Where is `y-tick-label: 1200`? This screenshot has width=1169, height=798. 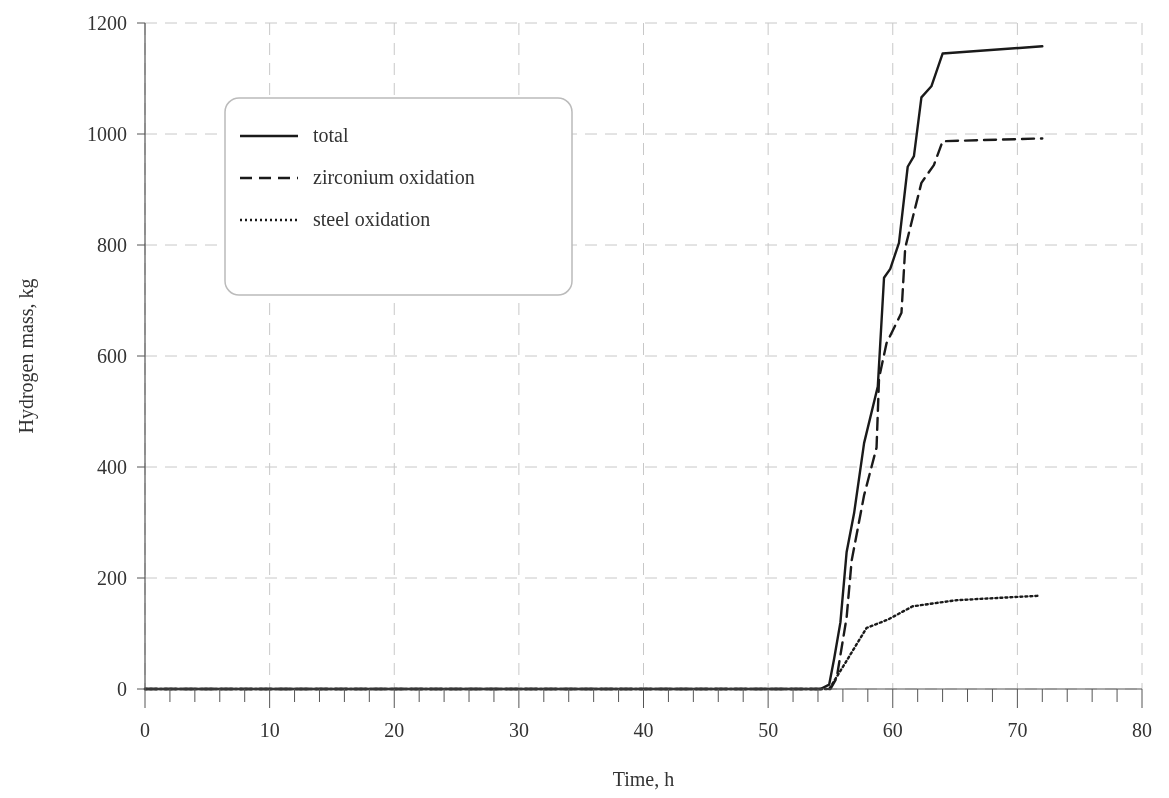
y-tick-label: 1200 is located at coordinates (107, 23).